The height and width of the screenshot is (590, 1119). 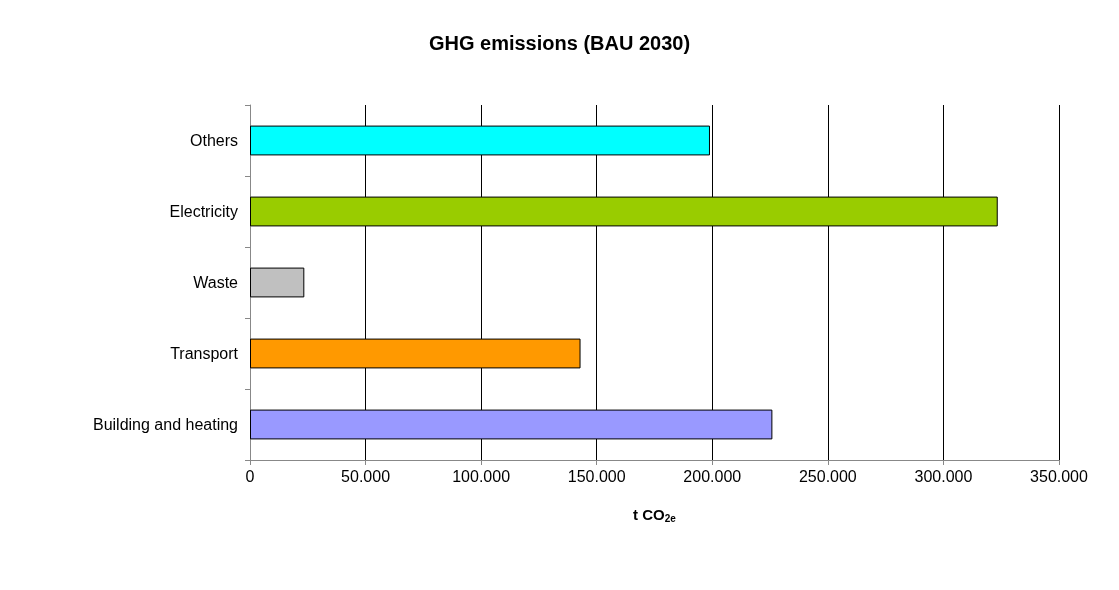 I want to click on x-tick-label: 50.000, so click(x=366, y=476).